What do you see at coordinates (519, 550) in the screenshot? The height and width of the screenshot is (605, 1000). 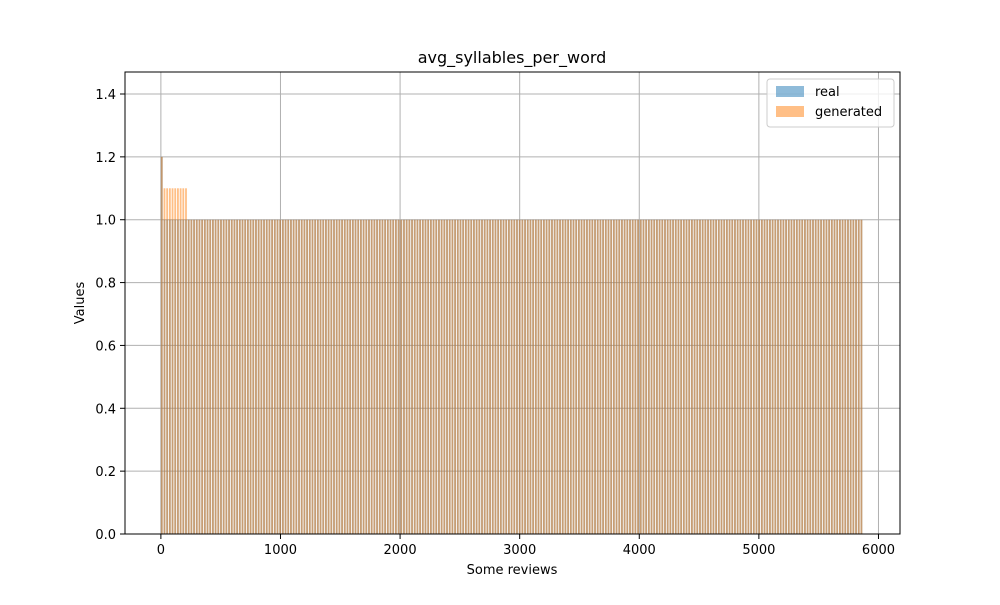 I see `x-tick-label: 3000` at bounding box center [519, 550].